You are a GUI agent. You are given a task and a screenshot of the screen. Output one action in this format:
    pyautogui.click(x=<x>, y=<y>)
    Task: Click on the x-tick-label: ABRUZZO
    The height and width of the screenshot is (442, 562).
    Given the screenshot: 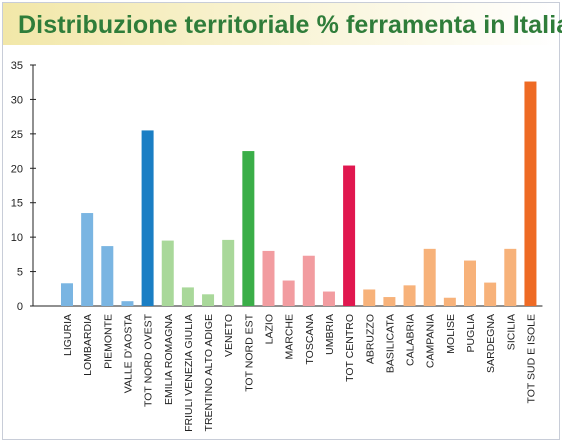 What is the action you would take?
    pyautogui.click(x=370, y=339)
    